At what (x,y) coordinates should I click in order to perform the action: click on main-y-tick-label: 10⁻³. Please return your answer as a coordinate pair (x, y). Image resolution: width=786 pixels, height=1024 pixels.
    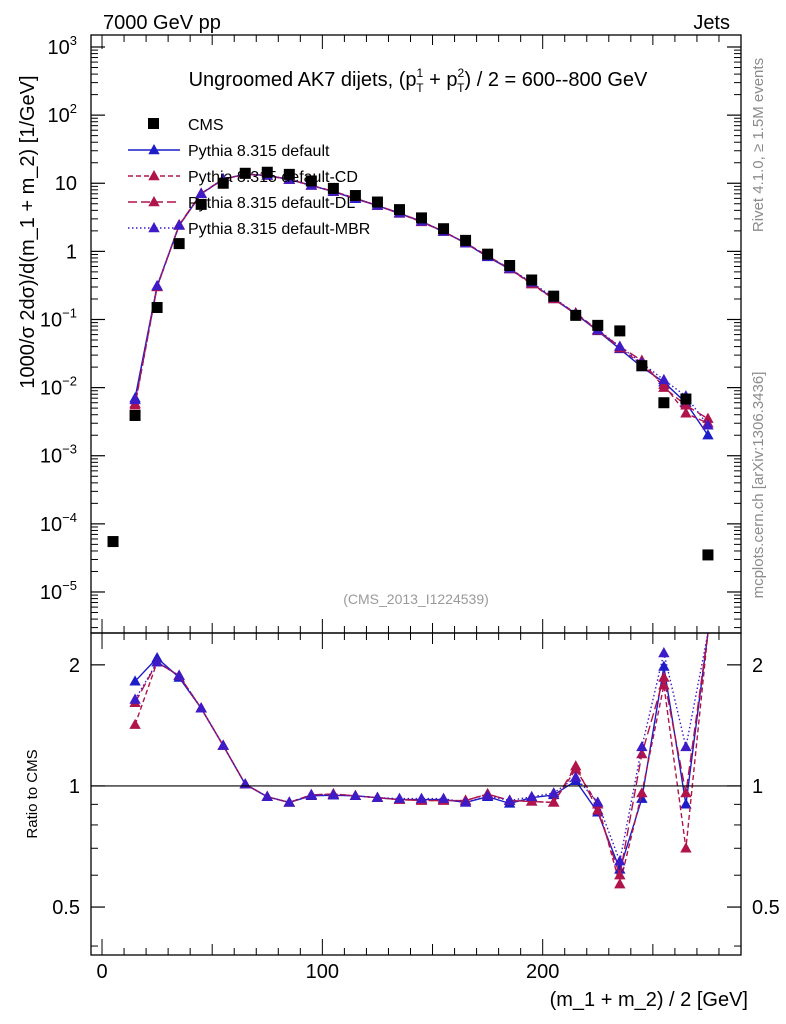
    Looking at the image, I should click on (58, 455).